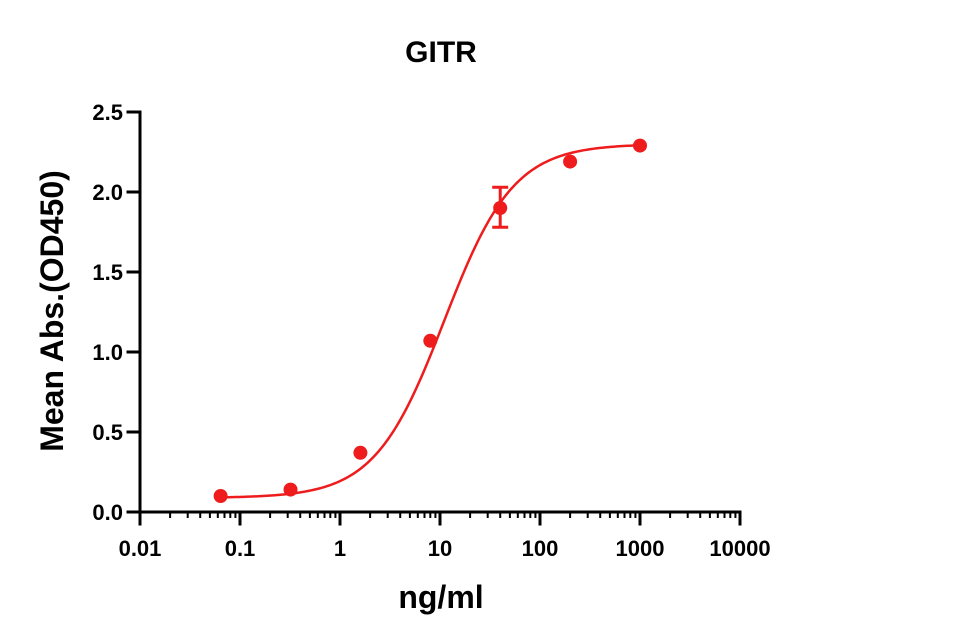 The height and width of the screenshot is (642, 962). I want to click on y-tick-label: 2.5, so click(107, 112).